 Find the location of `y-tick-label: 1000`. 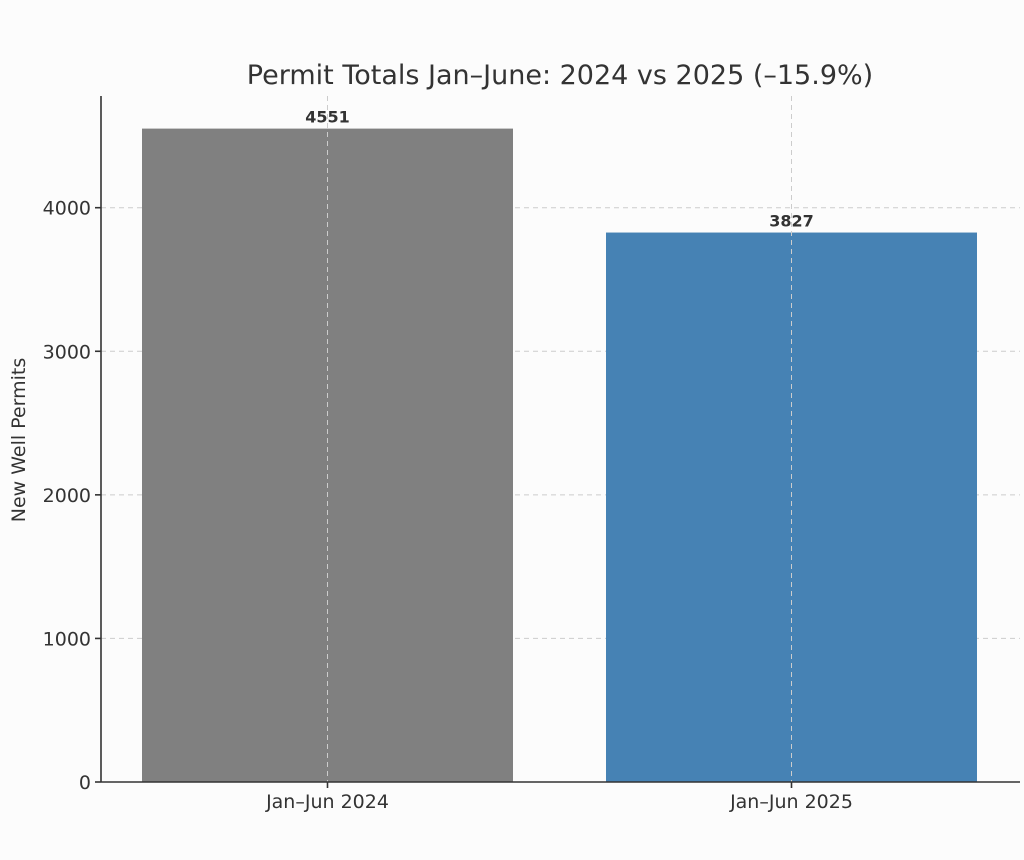

y-tick-label: 1000 is located at coordinates (67, 639).